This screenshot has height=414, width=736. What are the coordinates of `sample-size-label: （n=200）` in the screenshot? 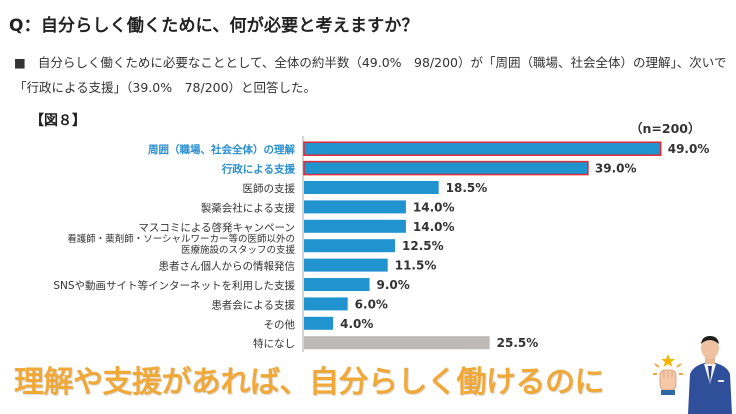 It's located at (665, 128).